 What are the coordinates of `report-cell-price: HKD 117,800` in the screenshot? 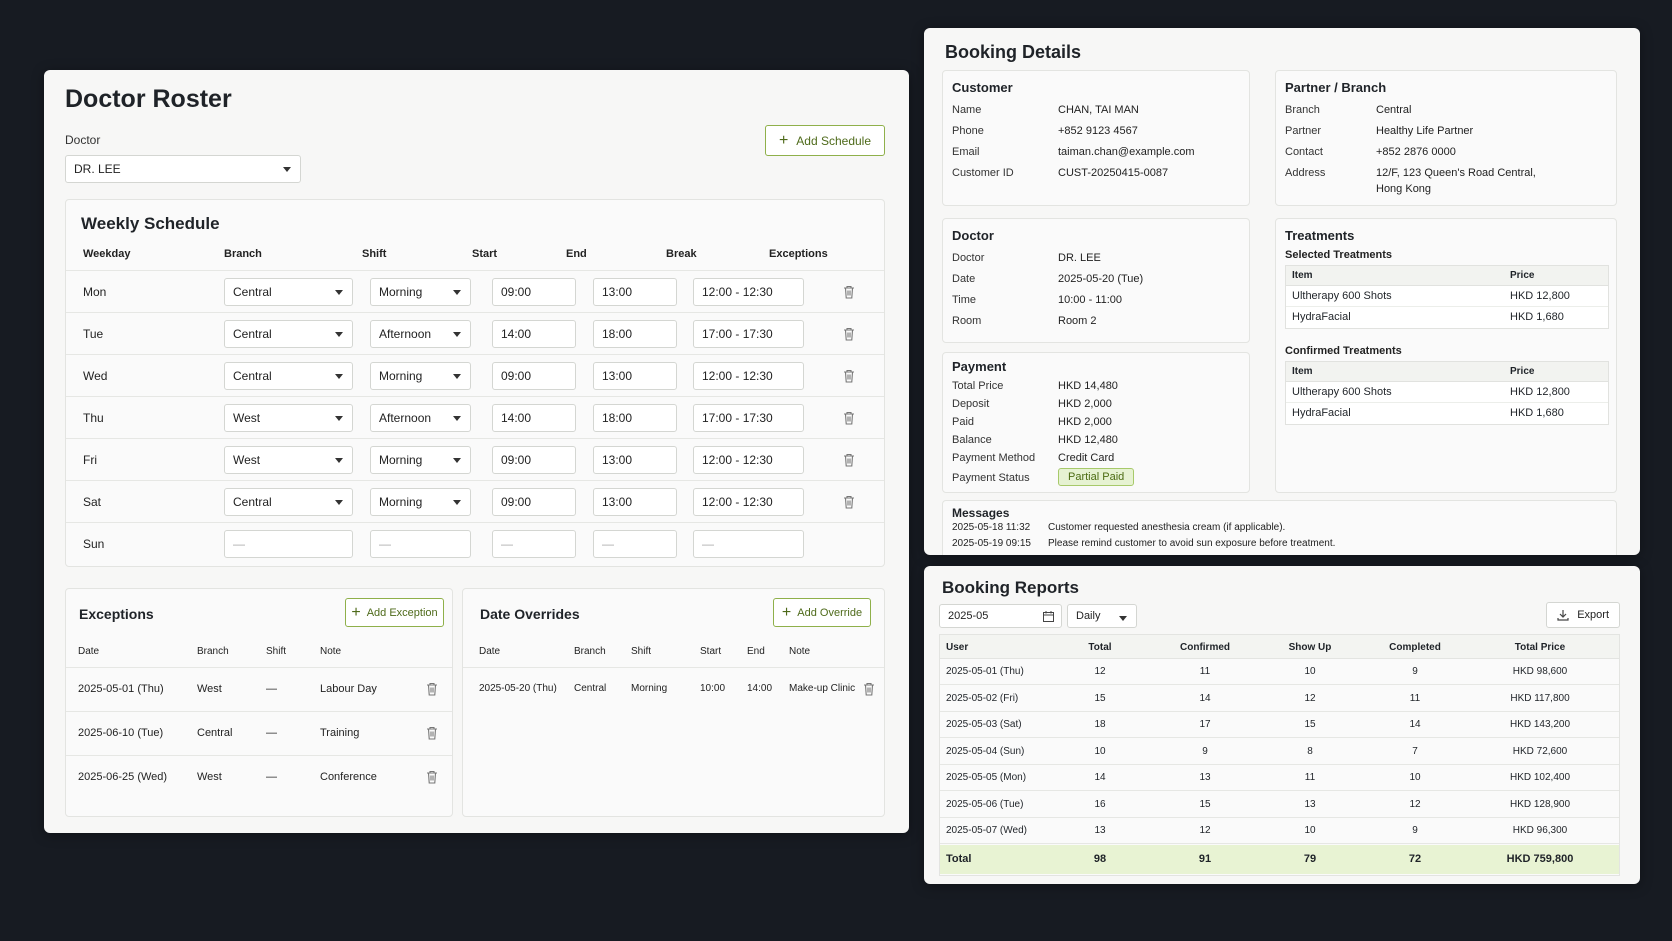 It's located at (1540, 698).